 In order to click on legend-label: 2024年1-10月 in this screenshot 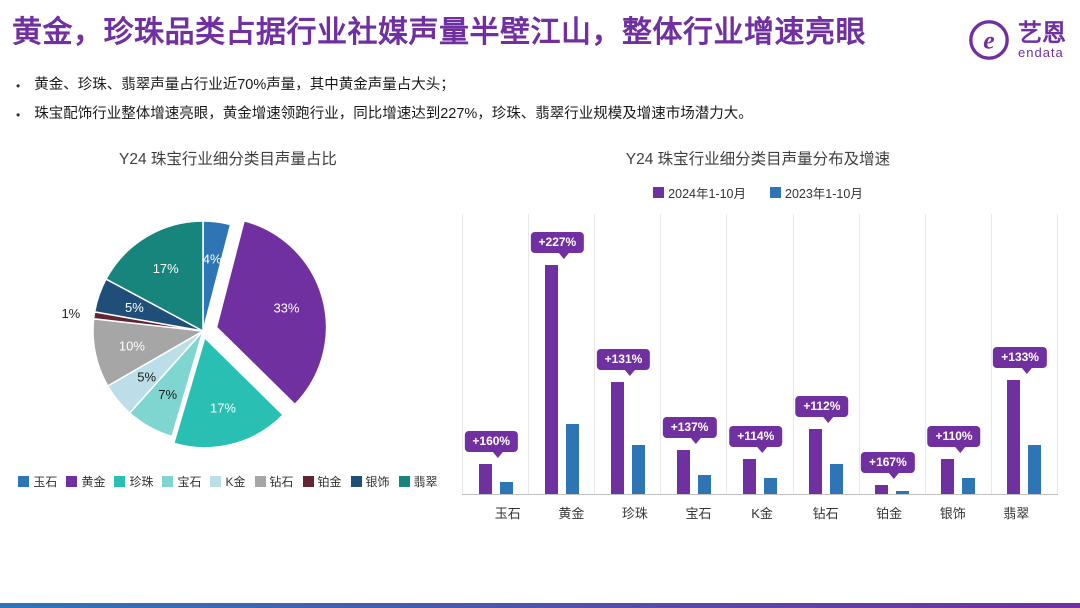, I will do `click(707, 194)`.